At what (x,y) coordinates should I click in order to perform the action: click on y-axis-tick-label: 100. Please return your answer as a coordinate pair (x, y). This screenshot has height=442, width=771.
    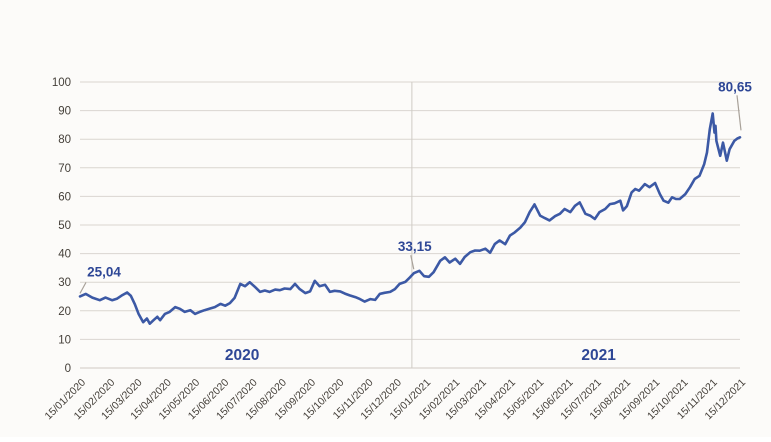
    Looking at the image, I should click on (61, 83).